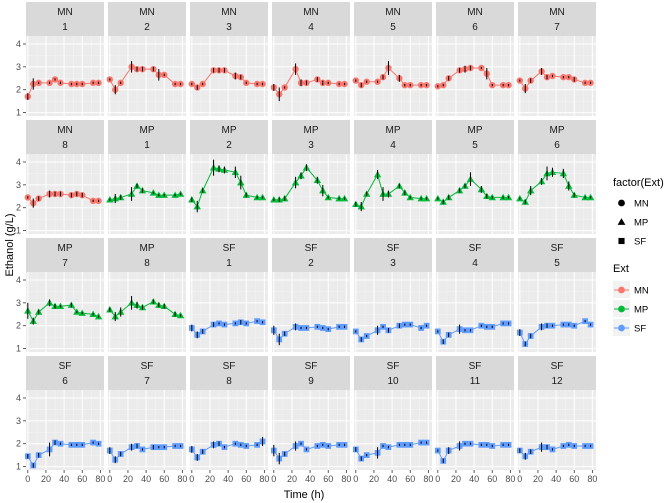 The image size is (668, 503). Describe the element at coordinates (393, 381) in the screenshot. I see `facet-strip-rep: 10` at that location.